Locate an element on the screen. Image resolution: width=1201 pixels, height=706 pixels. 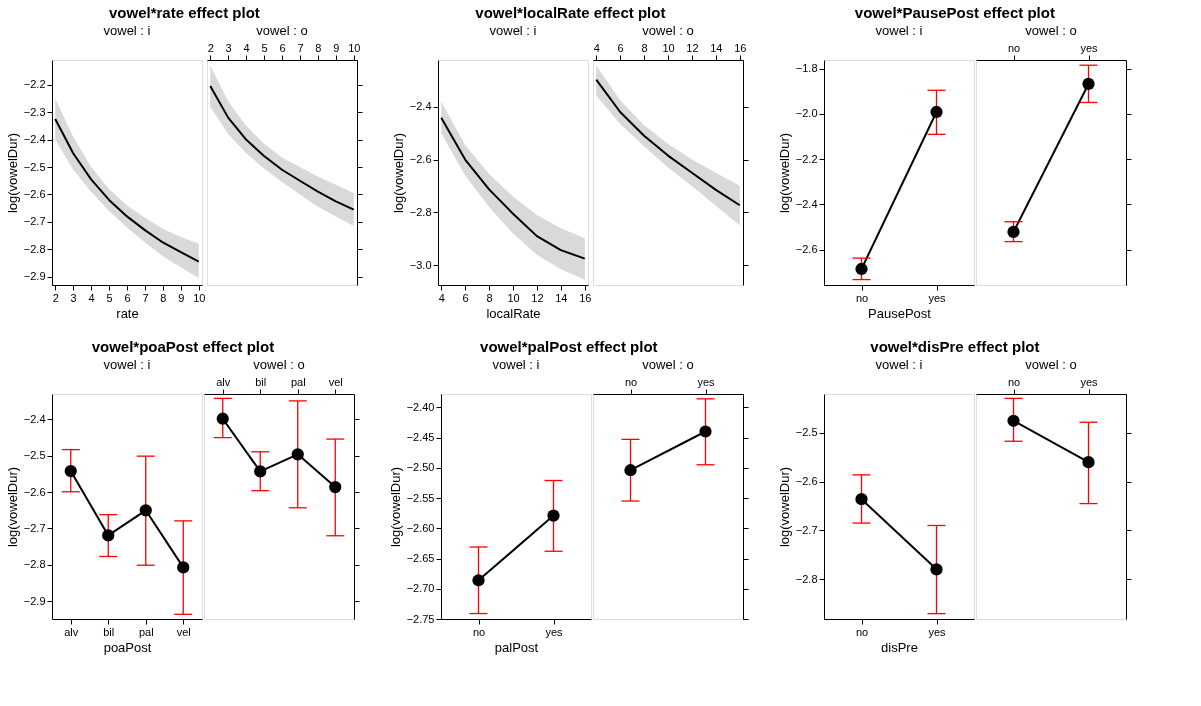
y-tick-label: −2.0 is located at coordinates (806, 113).